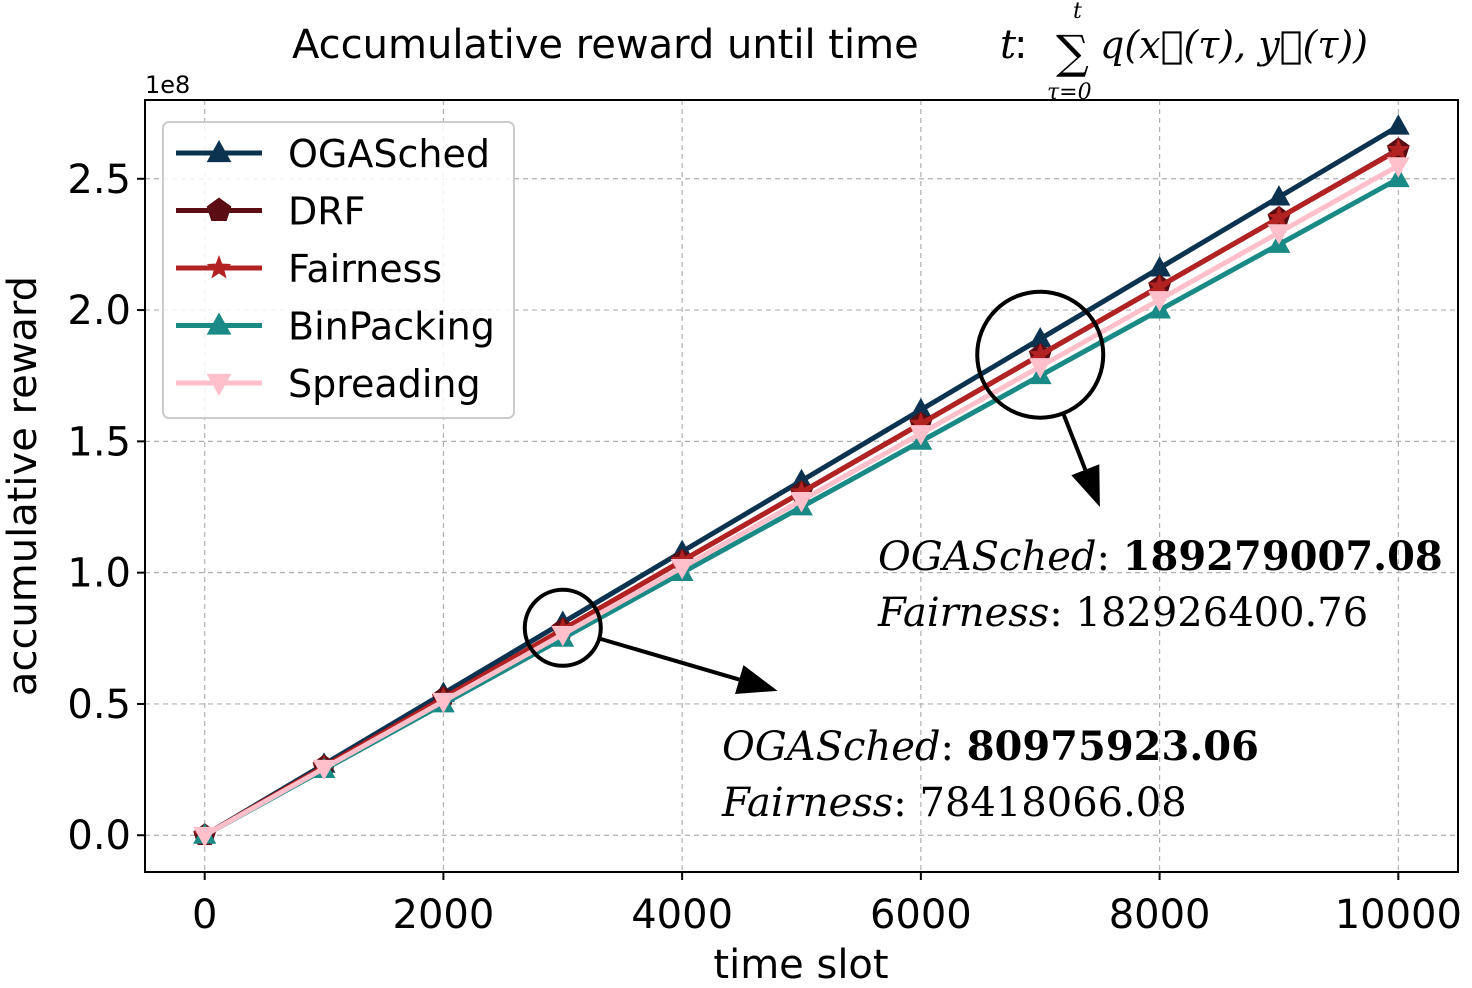 The height and width of the screenshot is (988, 1472). Describe the element at coordinates (365, 269) in the screenshot. I see `legend-label: Fairness` at that location.